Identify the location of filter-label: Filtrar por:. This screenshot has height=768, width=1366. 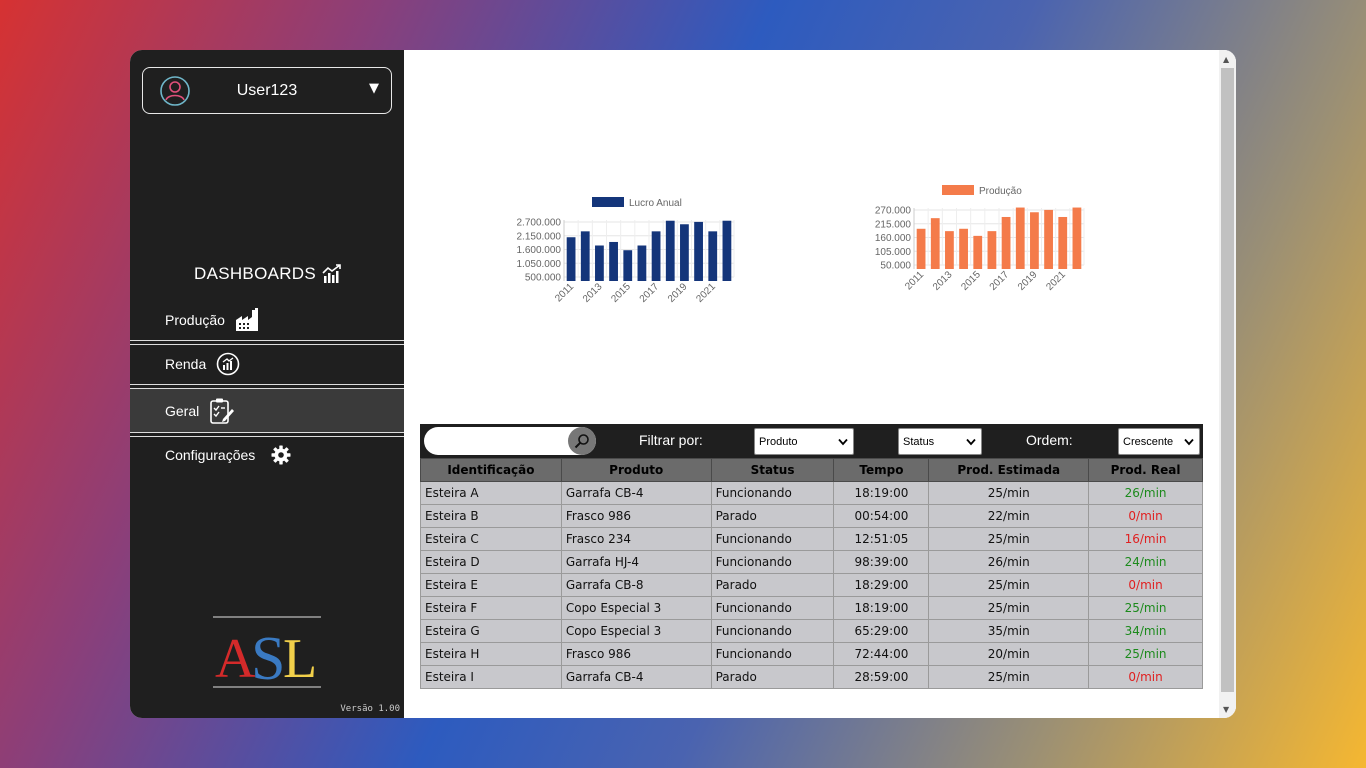
(671, 440).